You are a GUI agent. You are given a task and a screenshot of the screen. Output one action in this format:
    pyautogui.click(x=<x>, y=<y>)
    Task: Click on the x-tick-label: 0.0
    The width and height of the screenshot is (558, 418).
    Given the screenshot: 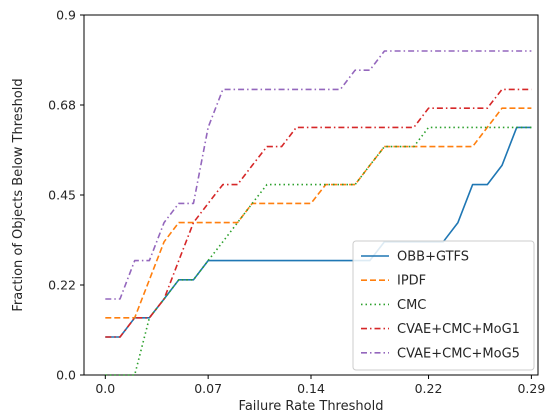 What is the action you would take?
    pyautogui.click(x=105, y=388)
    